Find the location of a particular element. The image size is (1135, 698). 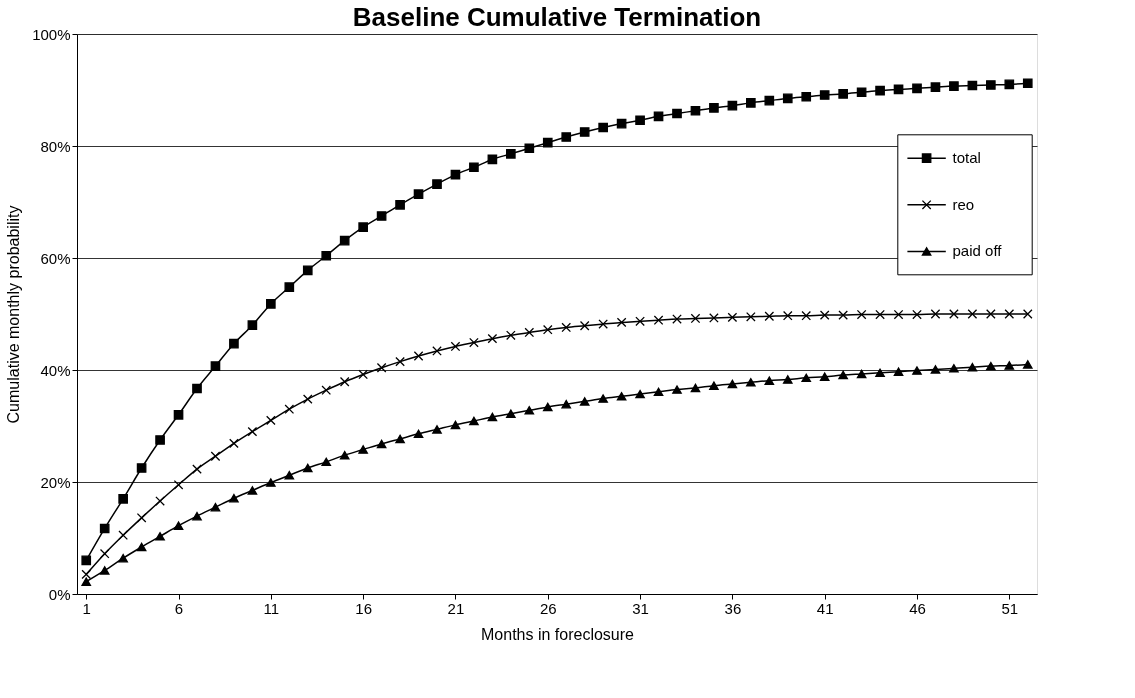

x-tick-label: 11 is located at coordinates (271, 608).